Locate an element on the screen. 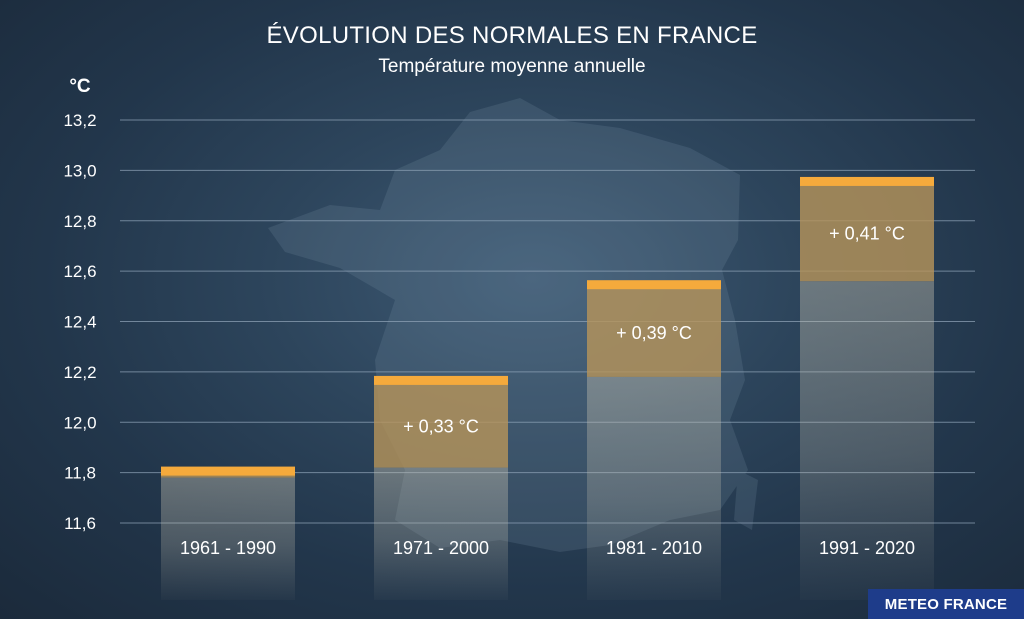  chart-title: ÉVOLUTION DES NORMALES EN FRANCE is located at coordinates (512, 35).